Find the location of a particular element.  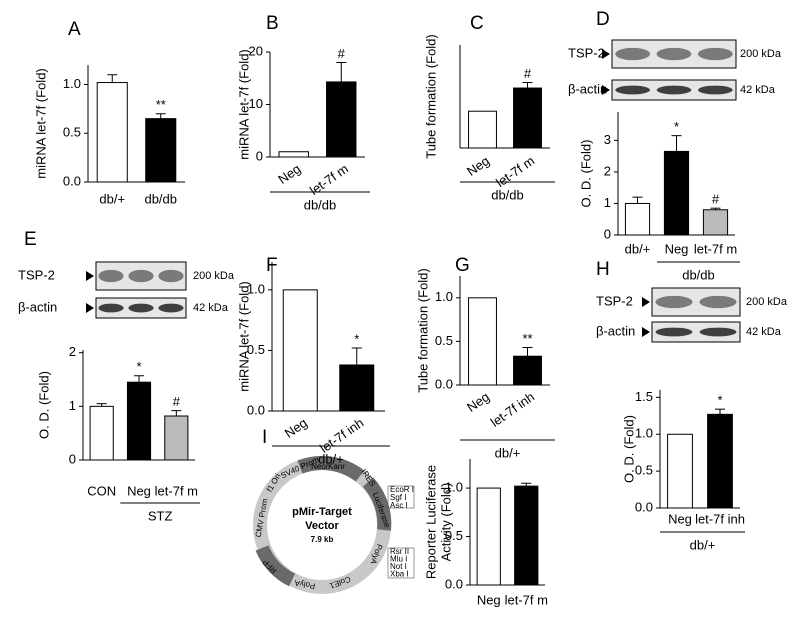

restriction-site: Xba I is located at coordinates (399, 574).